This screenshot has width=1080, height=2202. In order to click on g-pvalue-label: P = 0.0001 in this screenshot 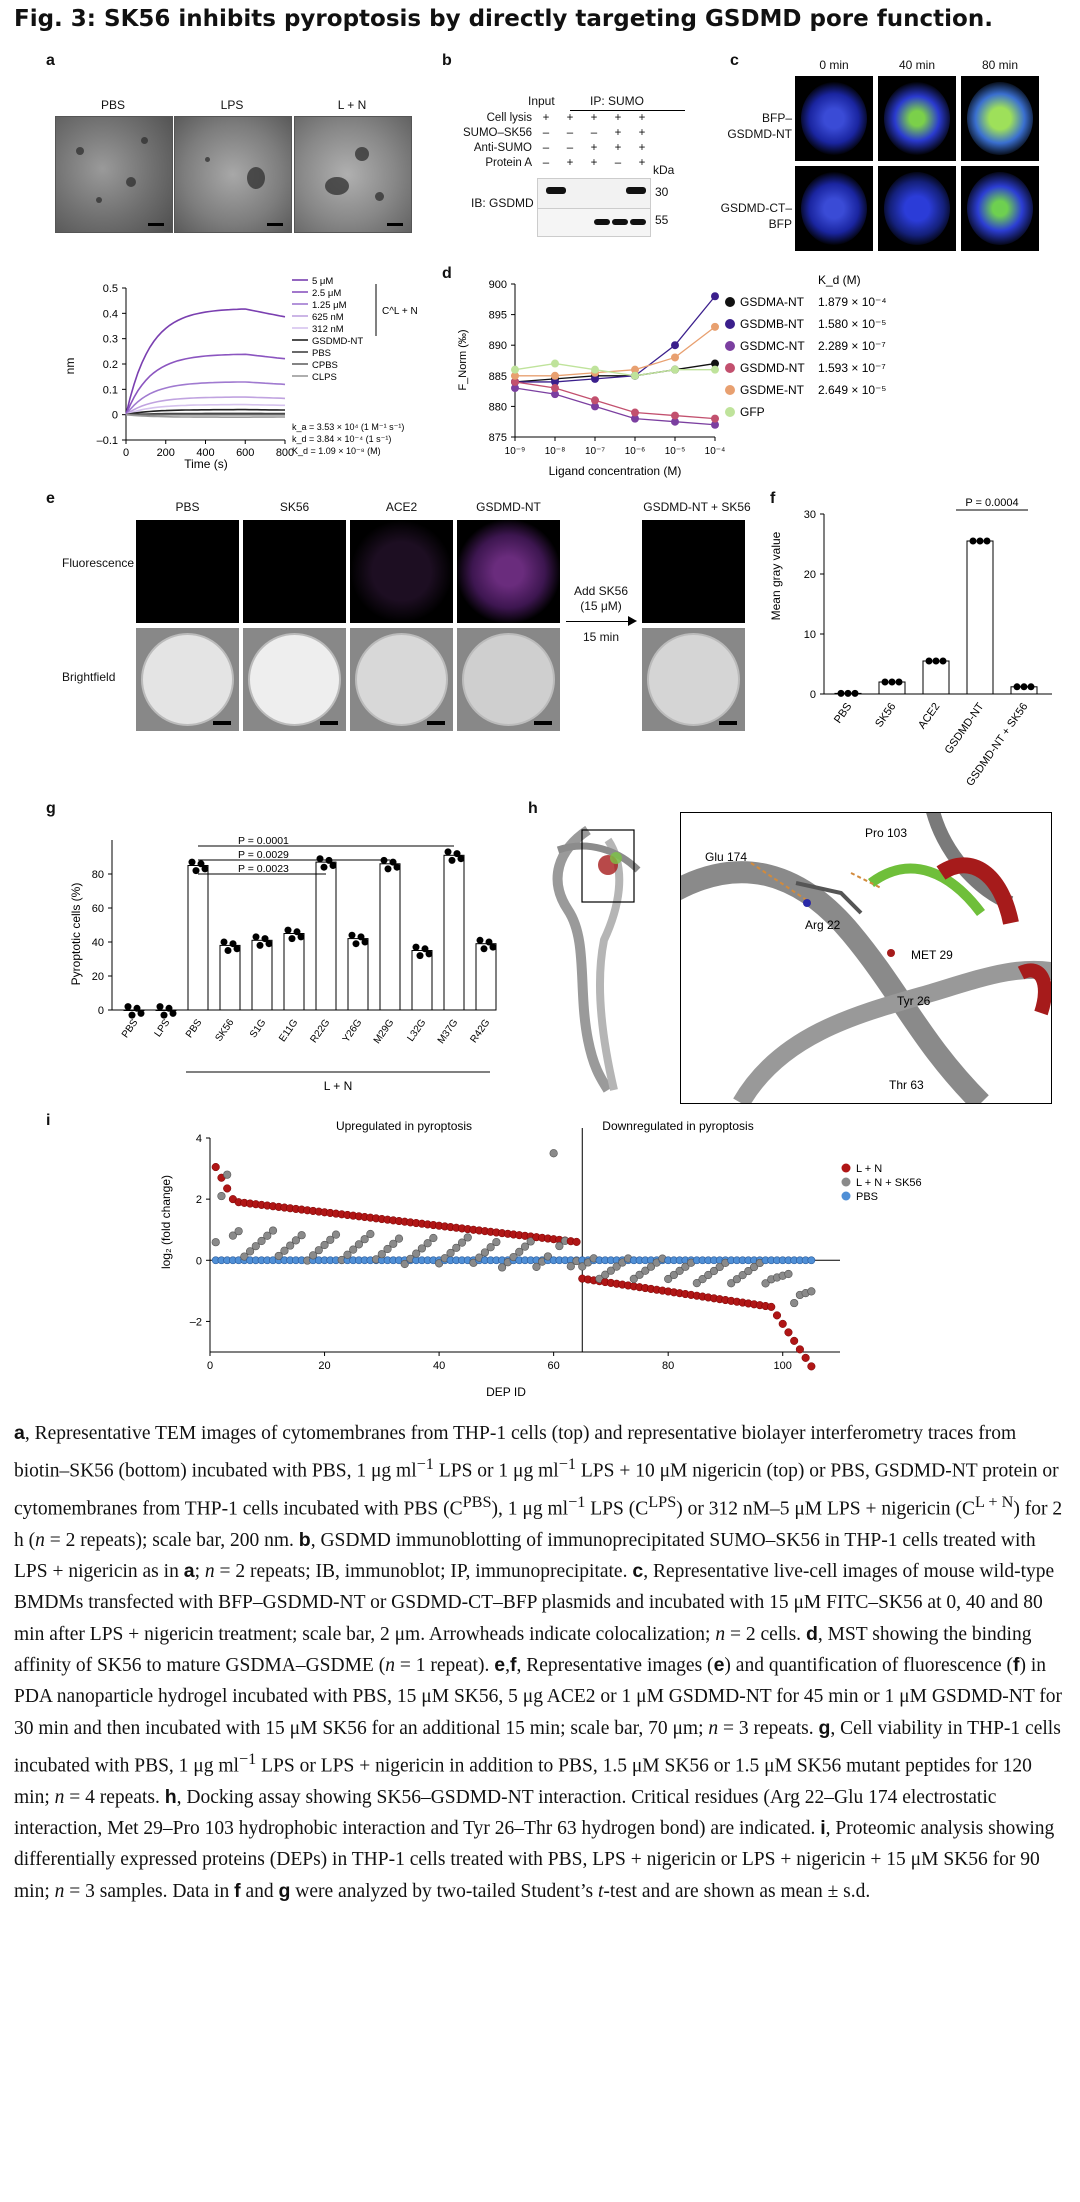, I will do `click(263, 841)`.